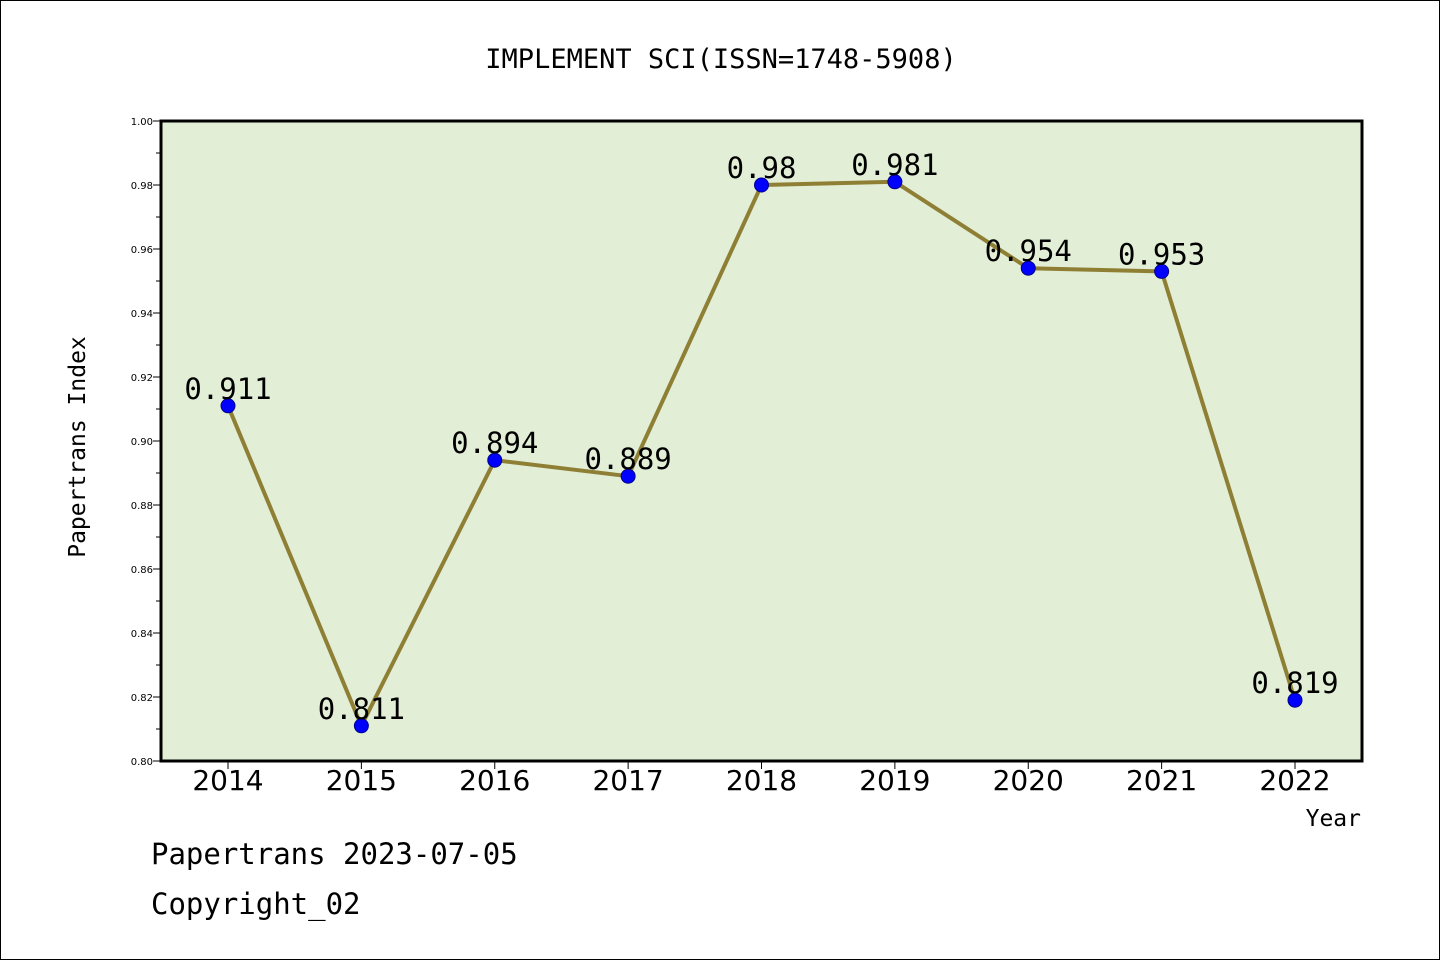  Describe the element at coordinates (142, 698) in the screenshot. I see `y-tick-label: 0.82` at that location.